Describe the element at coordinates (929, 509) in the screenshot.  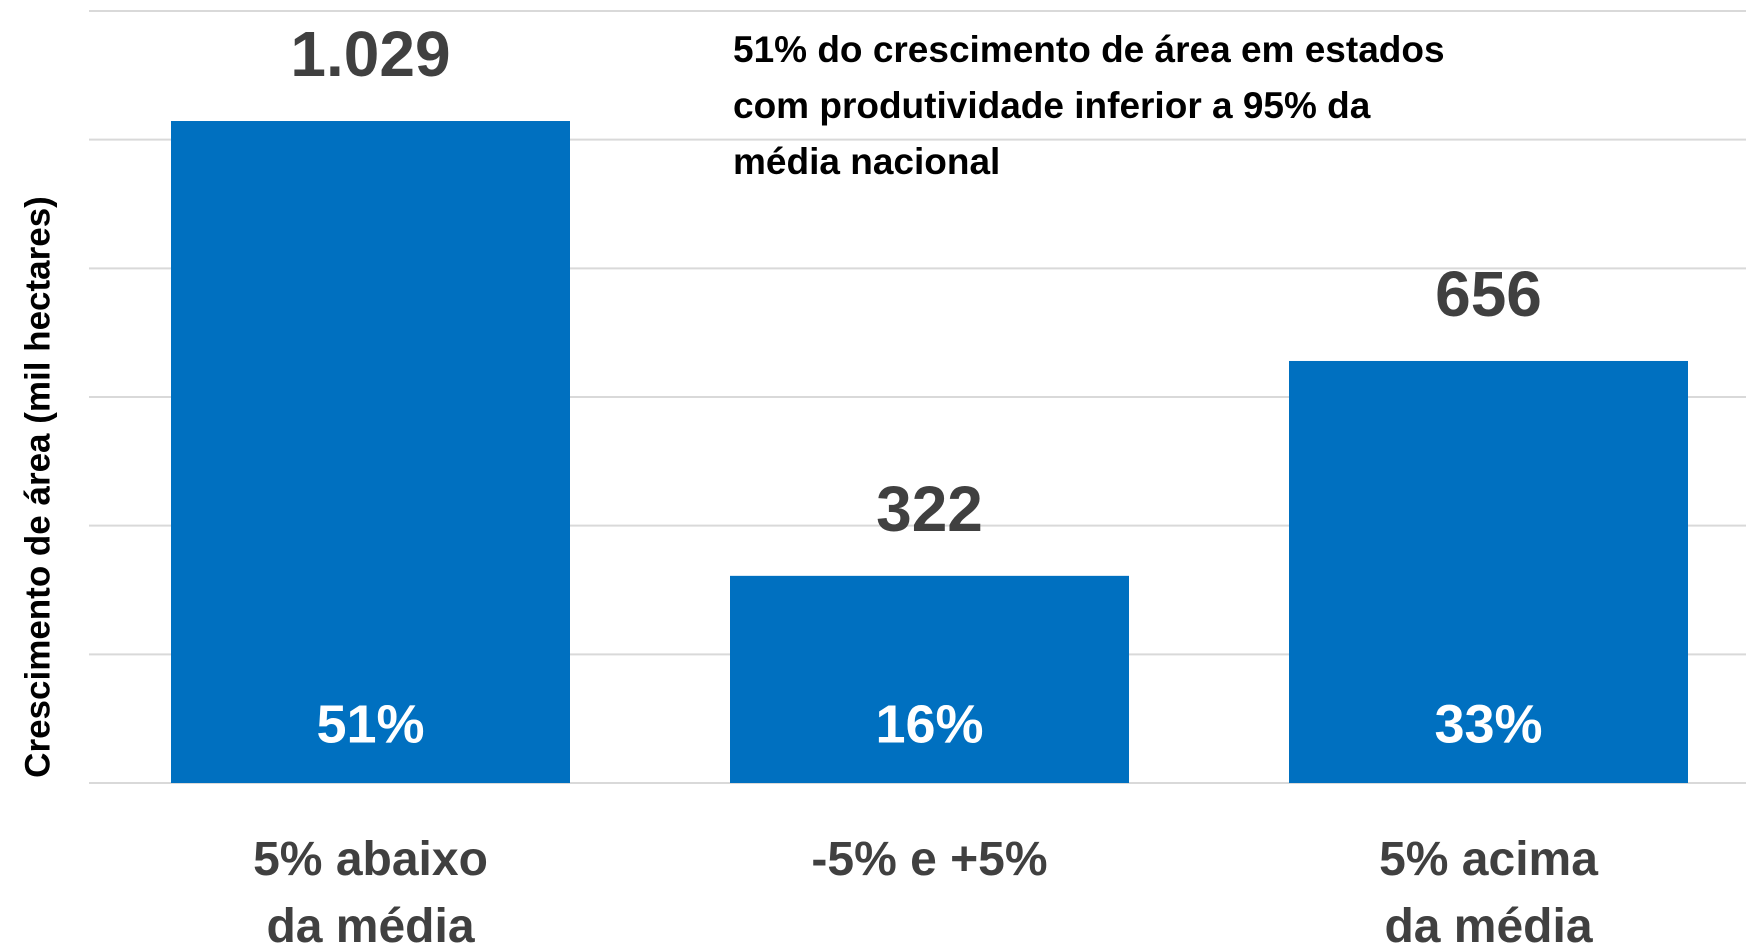
I see `value-label: 322` at that location.